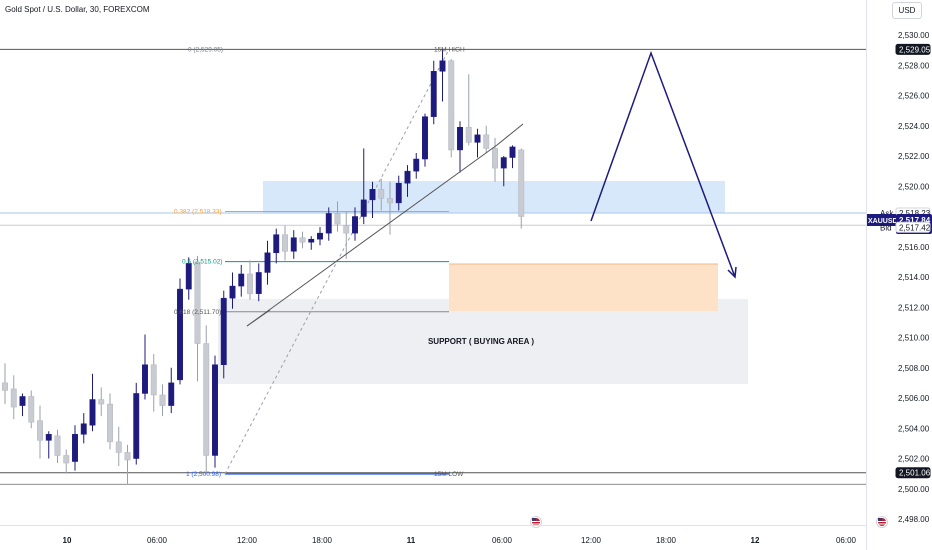  What do you see at coordinates (914, 338) in the screenshot?
I see `price-tick-label: 2,510.00` at bounding box center [914, 338].